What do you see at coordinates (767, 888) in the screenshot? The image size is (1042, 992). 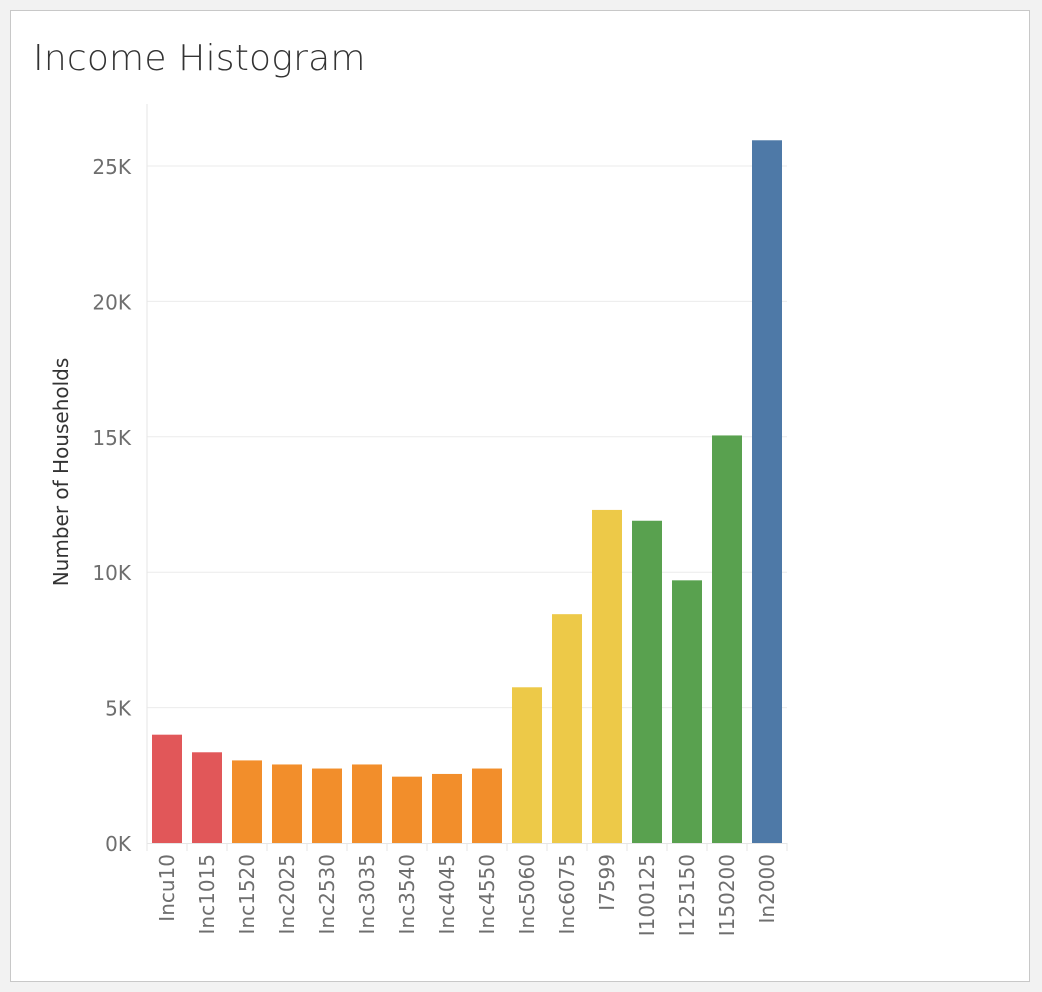 I see `x-tick-label: In2000` at bounding box center [767, 888].